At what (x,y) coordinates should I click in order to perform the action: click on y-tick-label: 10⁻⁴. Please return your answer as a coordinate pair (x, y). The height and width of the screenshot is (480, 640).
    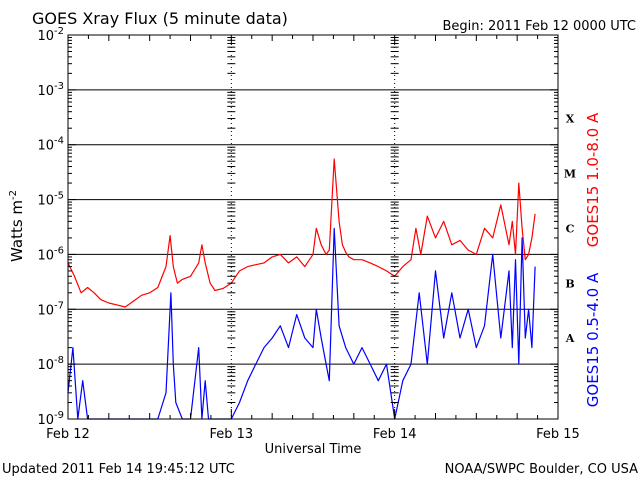
    Looking at the image, I should click on (50, 145).